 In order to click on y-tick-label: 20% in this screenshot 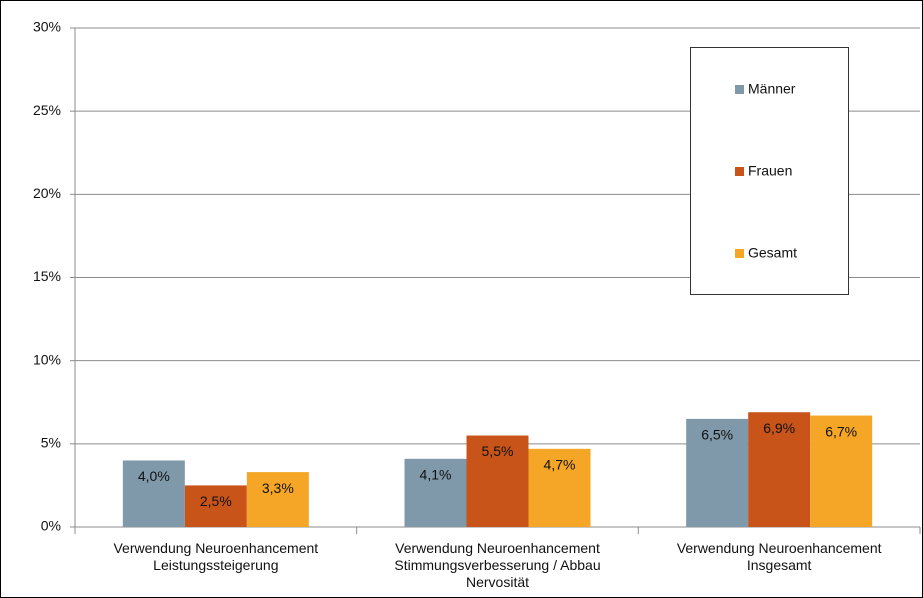, I will do `click(47, 193)`.